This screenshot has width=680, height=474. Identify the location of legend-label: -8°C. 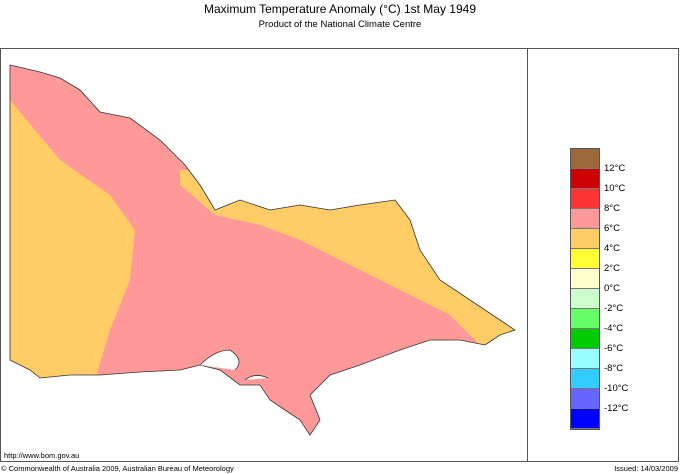
(614, 368).